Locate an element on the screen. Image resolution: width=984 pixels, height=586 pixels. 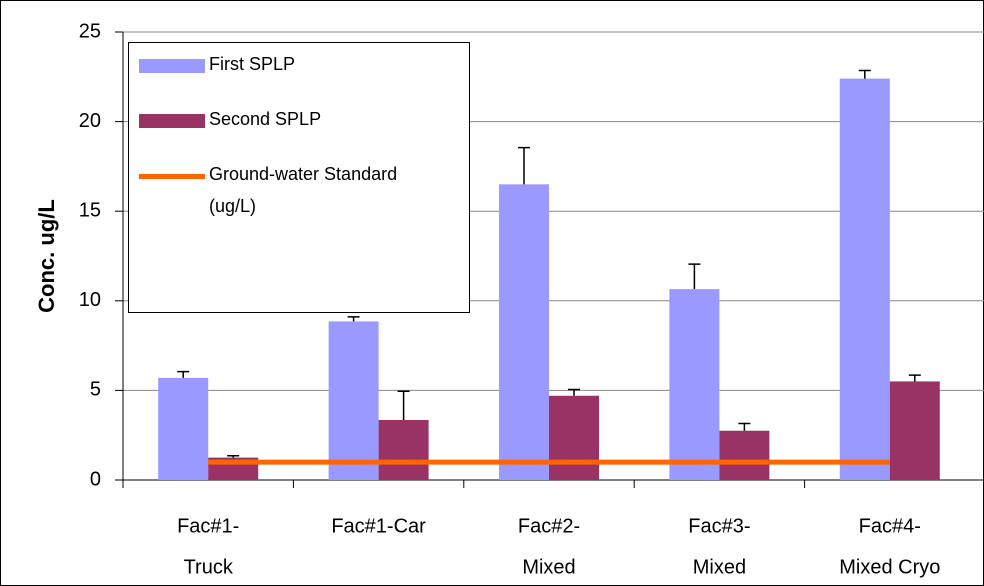
legend-entry: First SPLP is located at coordinates (304, 67).